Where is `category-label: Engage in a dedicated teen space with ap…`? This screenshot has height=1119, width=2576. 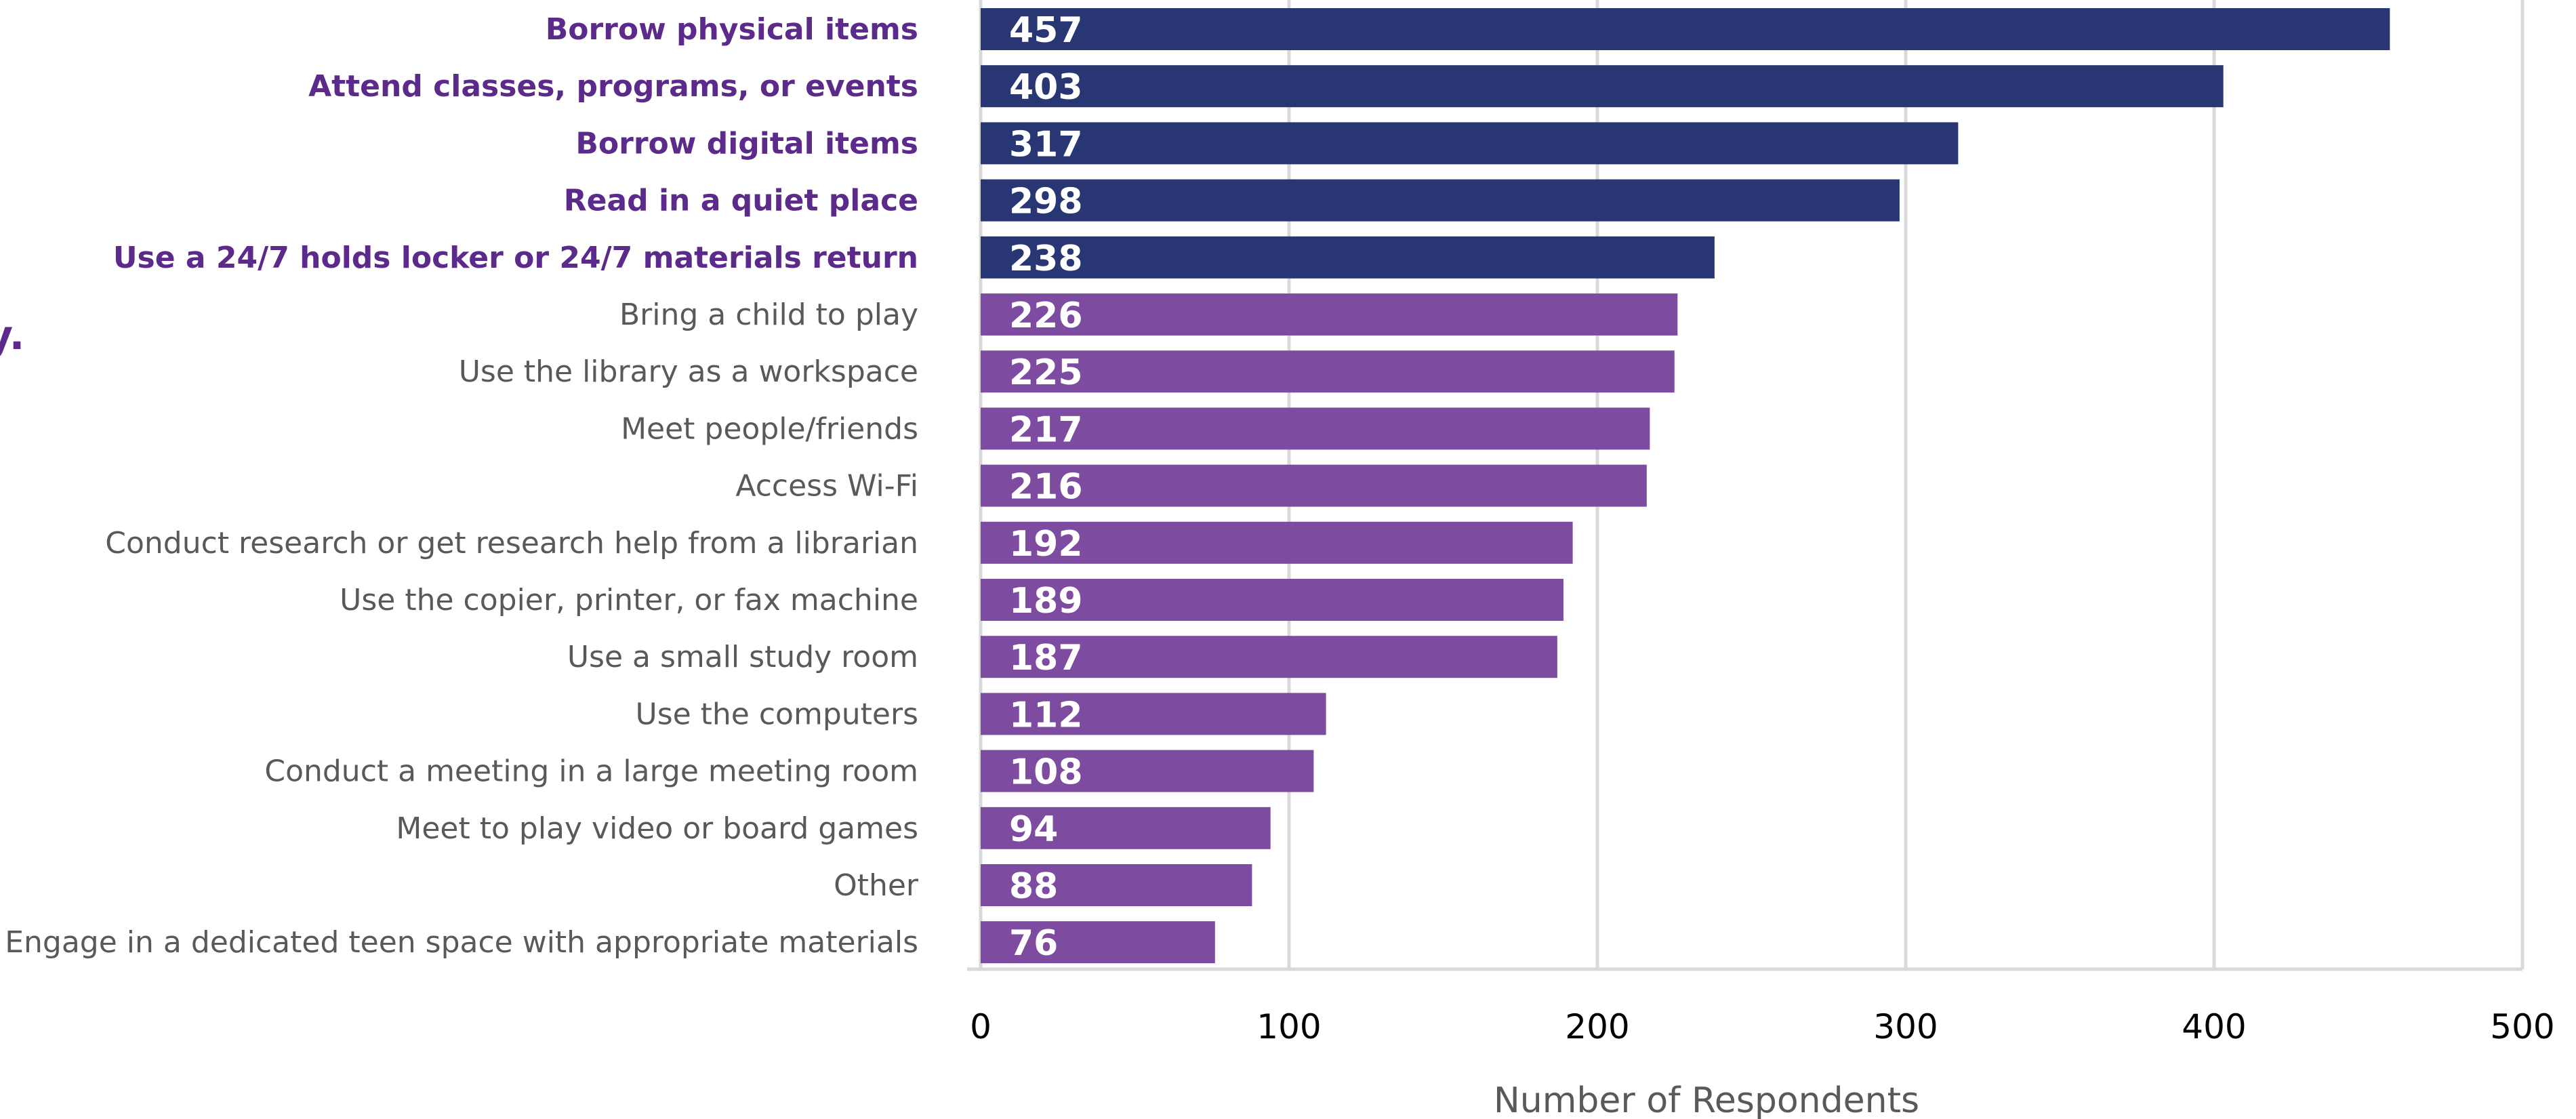 category-label: Engage in a dedicated teen space with ap… is located at coordinates (462, 943).